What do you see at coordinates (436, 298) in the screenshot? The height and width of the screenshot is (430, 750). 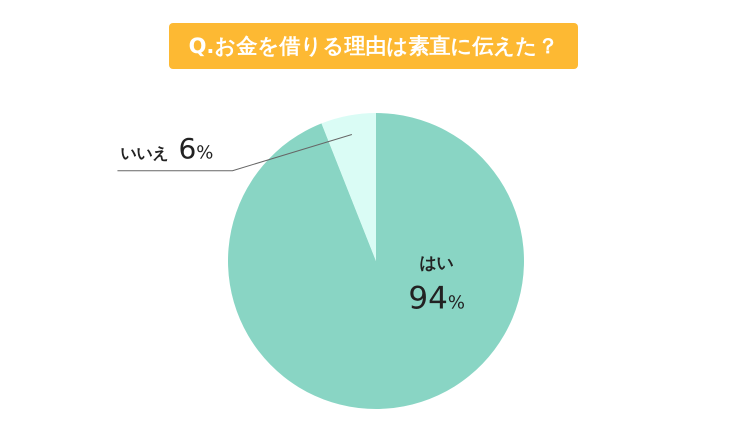 I see `data-label: 94%` at bounding box center [436, 298].